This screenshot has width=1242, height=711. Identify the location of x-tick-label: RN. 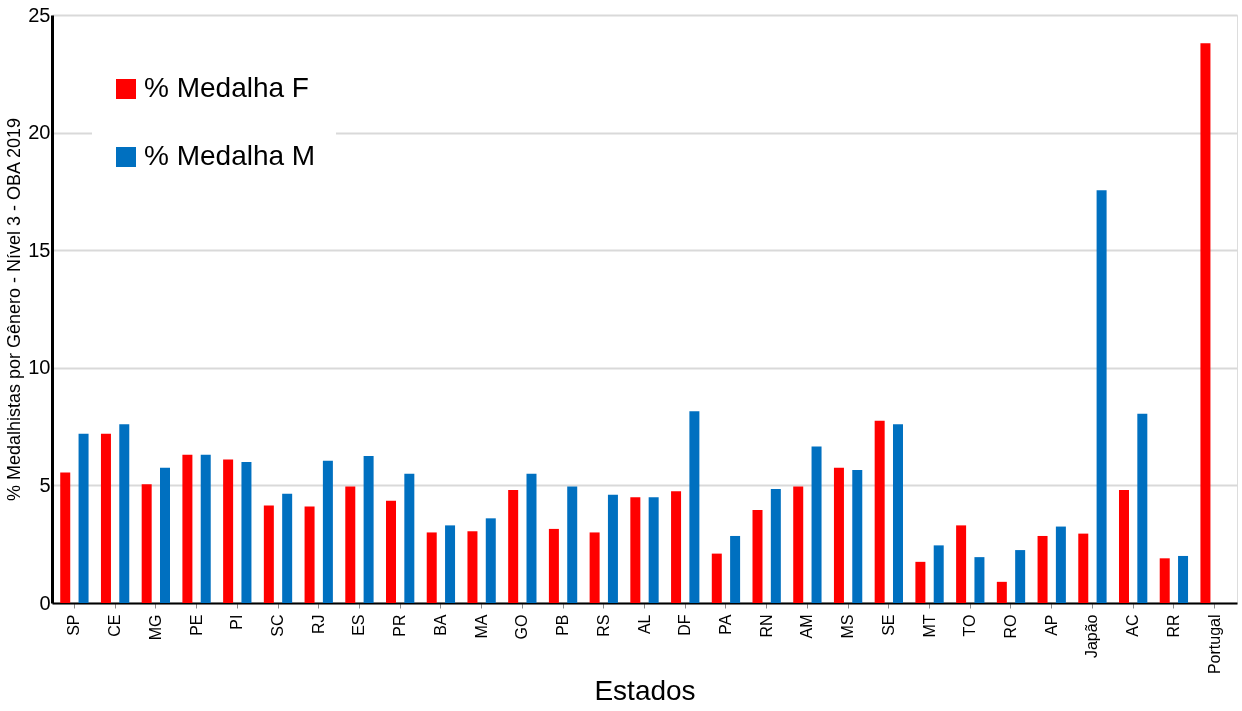
(766, 626).